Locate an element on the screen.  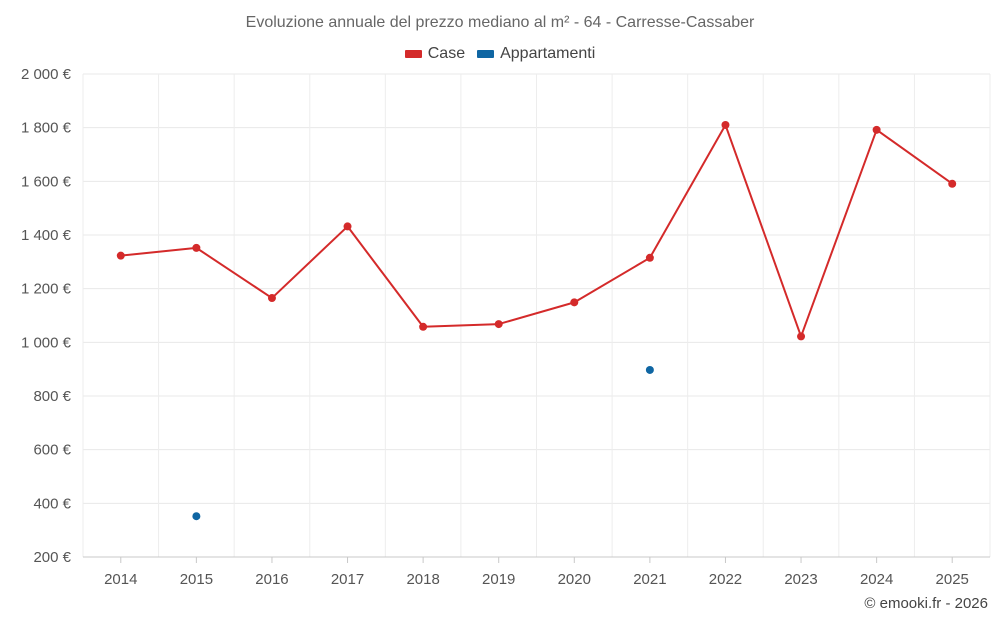
x-tick-label: 2025 is located at coordinates (952, 579).